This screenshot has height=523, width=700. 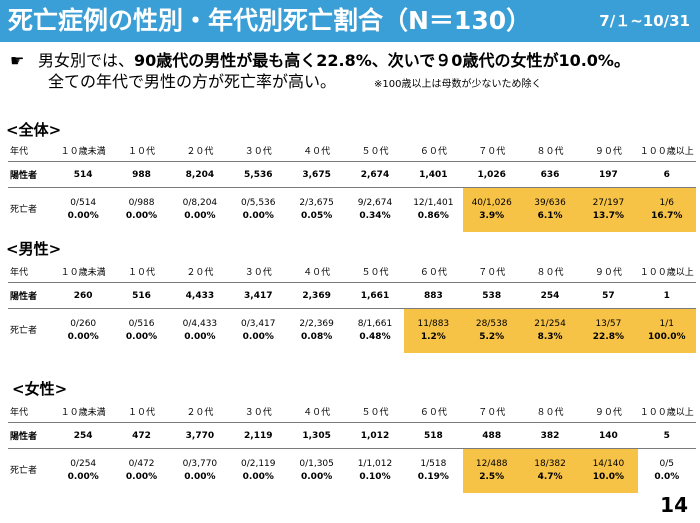 What do you see at coordinates (491, 330) in the screenshot?
I see `death-cell: 28/538 5.2%` at bounding box center [491, 330].